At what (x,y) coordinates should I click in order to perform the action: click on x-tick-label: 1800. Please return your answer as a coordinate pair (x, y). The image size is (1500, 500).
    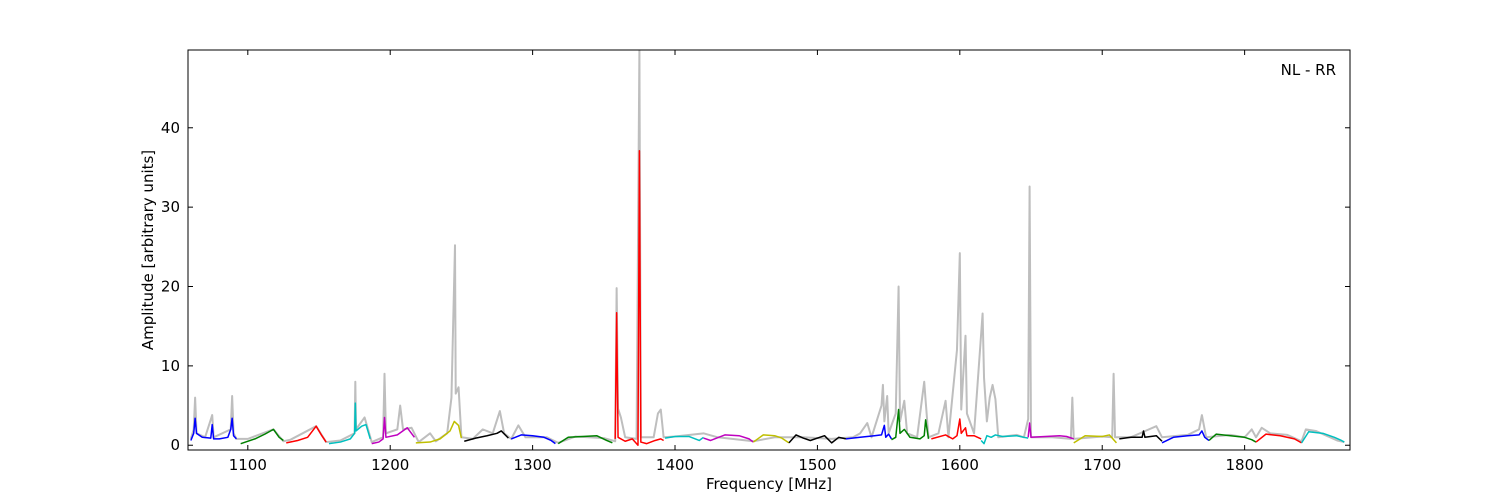
    Looking at the image, I should click on (1245, 465).